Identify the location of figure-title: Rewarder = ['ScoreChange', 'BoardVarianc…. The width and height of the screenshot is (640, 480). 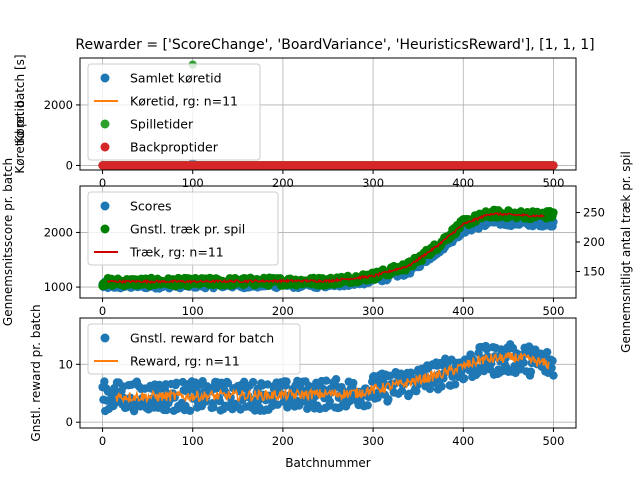
(334, 45).